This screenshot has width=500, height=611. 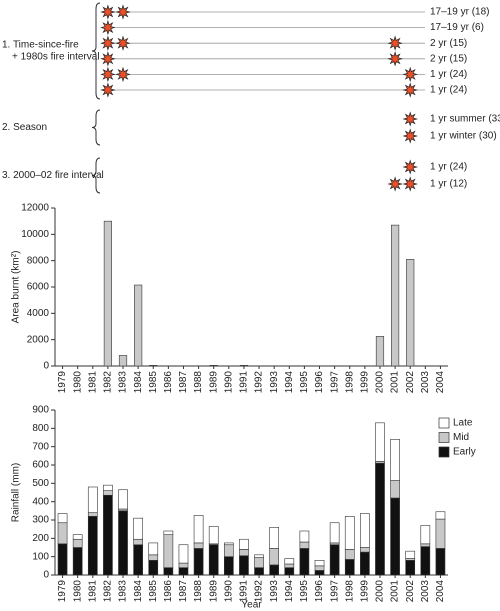 What do you see at coordinates (183, 591) in the screenshot?
I see `x-tick-label: 1987` at bounding box center [183, 591].